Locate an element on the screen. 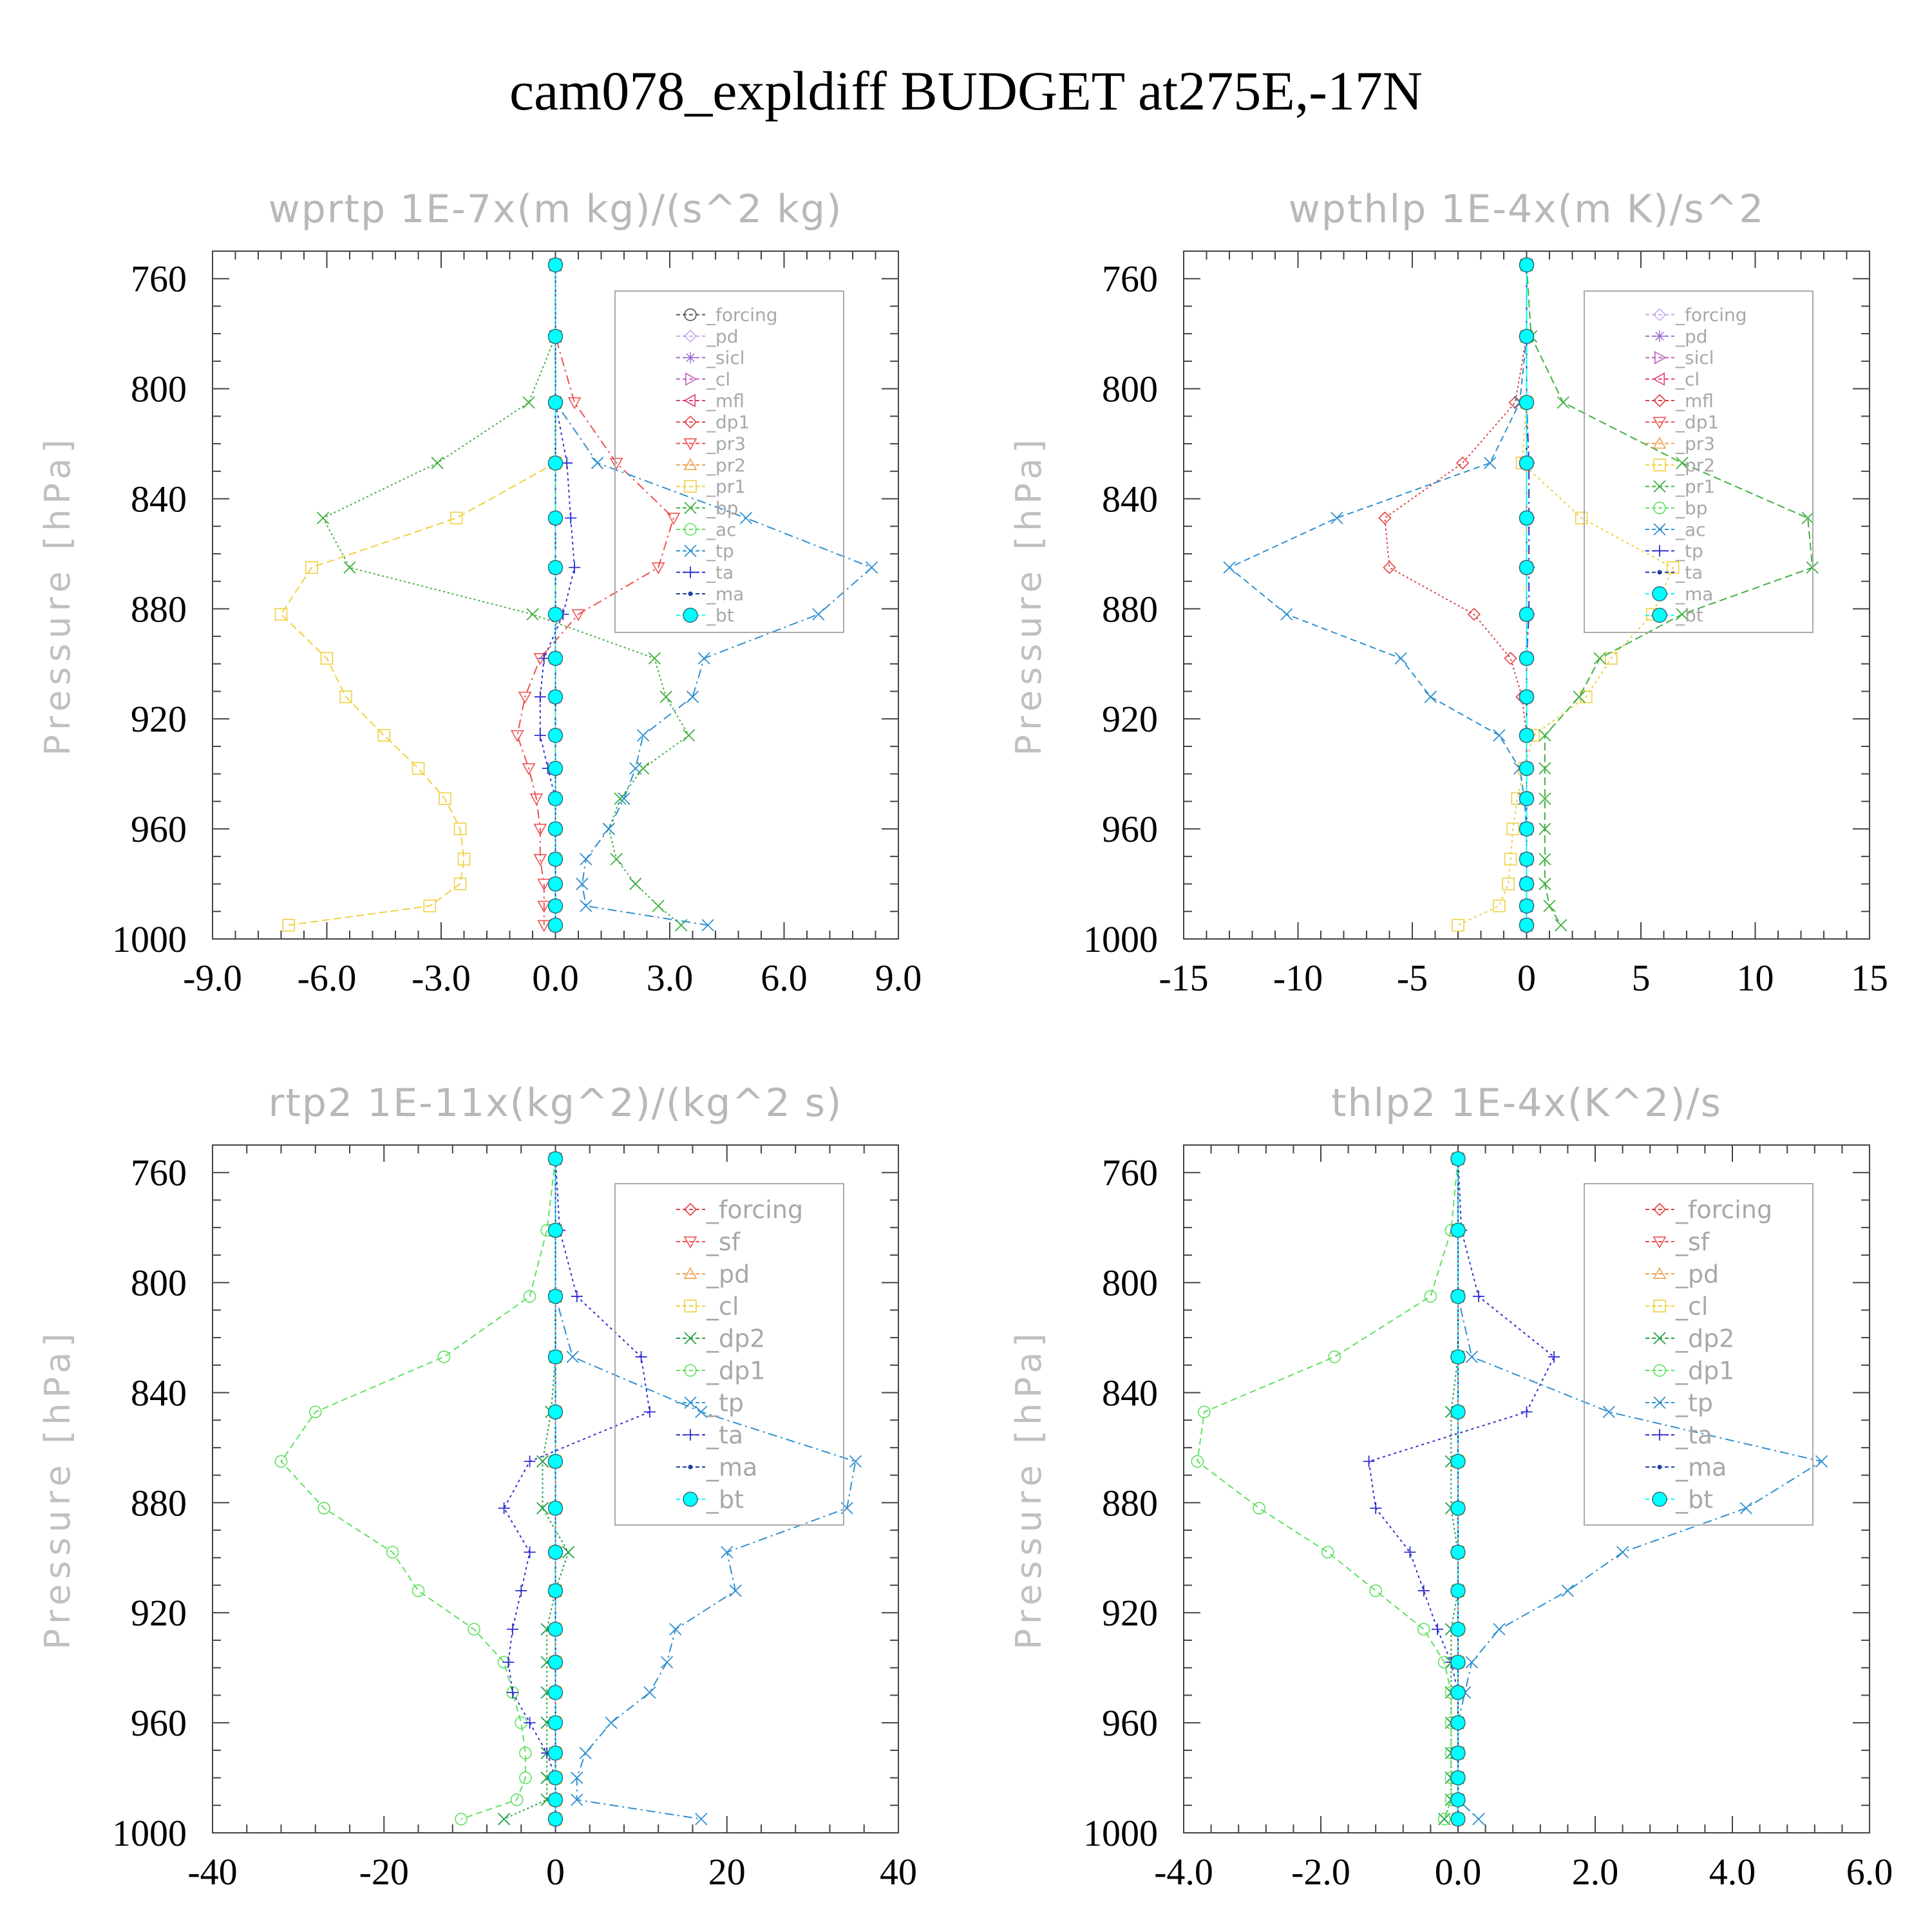 Image resolution: width=1932 pixels, height=1932 pixels. legend-label: _pr2 is located at coordinates (726, 465).